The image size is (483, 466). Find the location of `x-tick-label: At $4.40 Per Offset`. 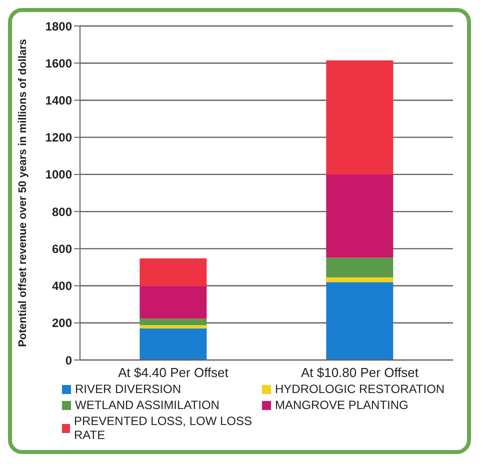

x-tick-label: At $4.40 Per Offset is located at coordinates (173, 372).